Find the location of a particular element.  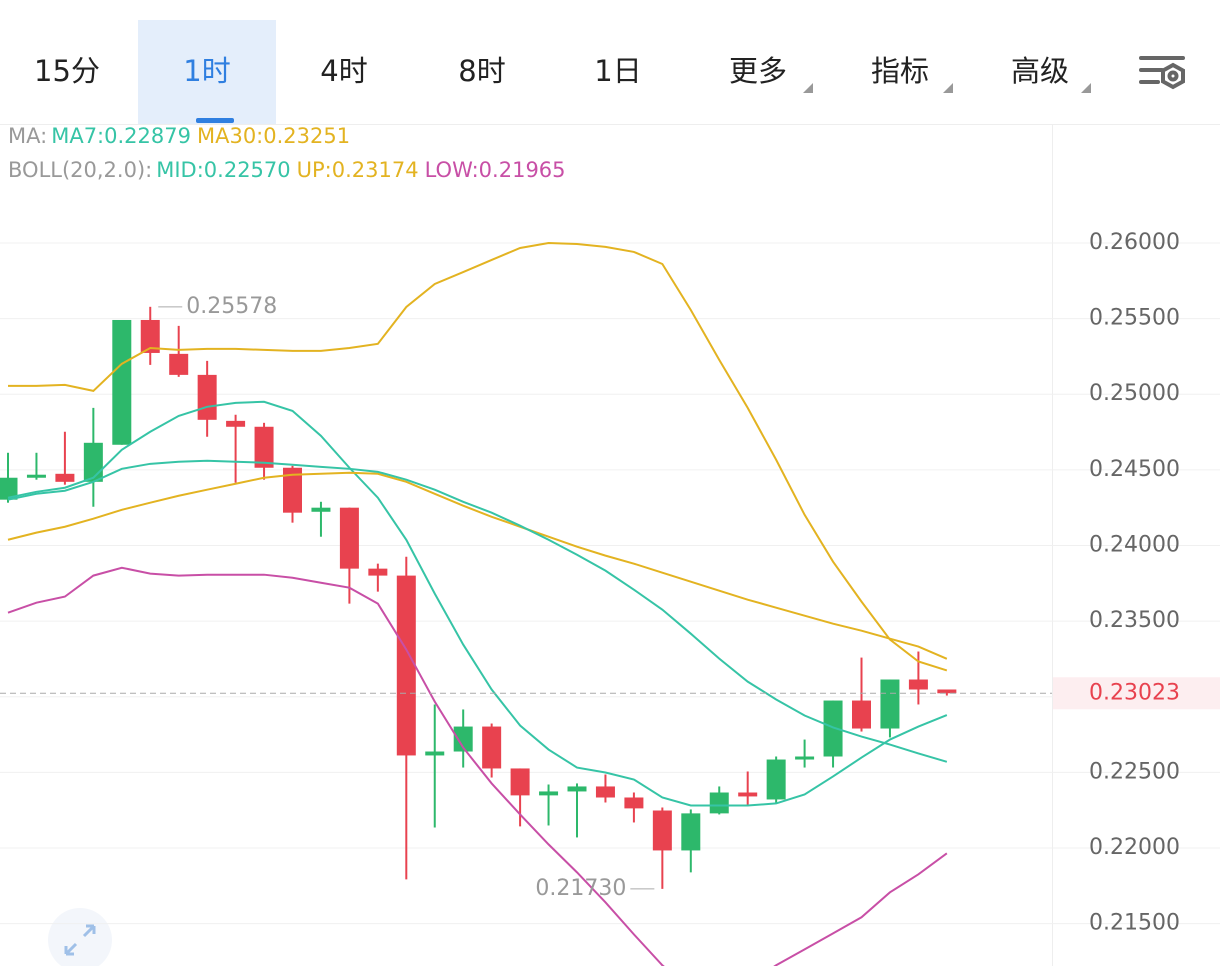

y-tick-label: 0.24000 is located at coordinates (1134, 545).